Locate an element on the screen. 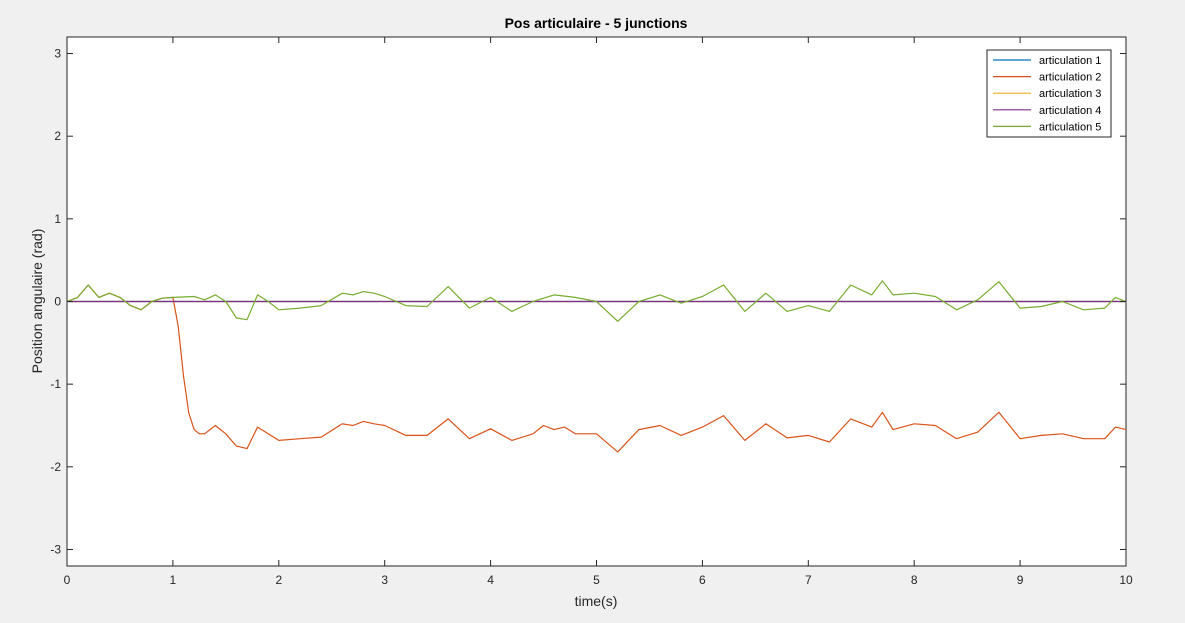 This screenshot has height=623, width=1185. legend-entry-label: articulation 2 is located at coordinates (1070, 78).